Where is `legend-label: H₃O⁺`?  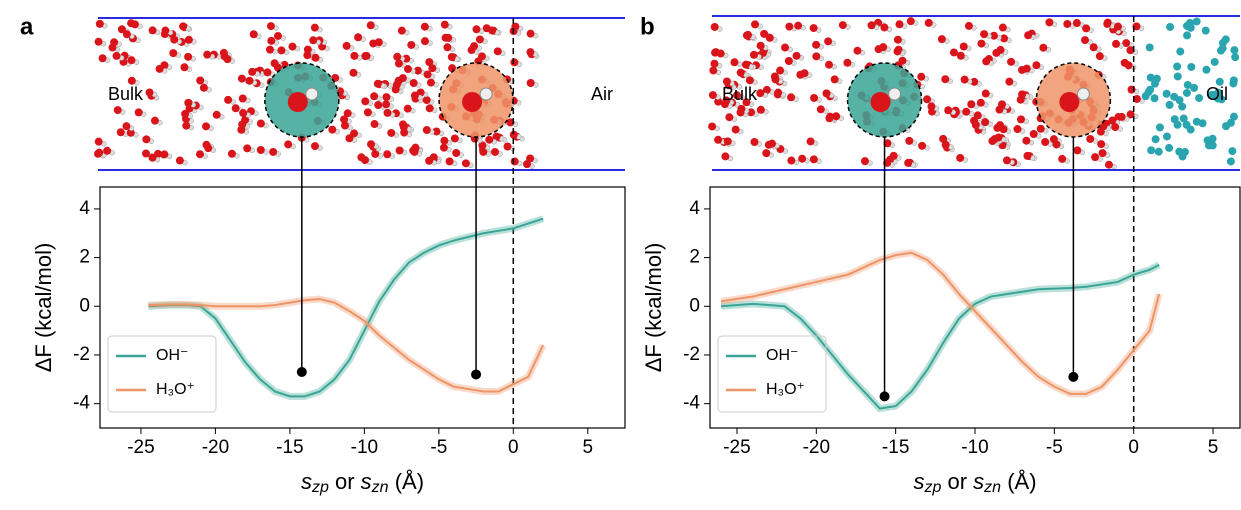 legend-label: H₃O⁺ is located at coordinates (785, 389).